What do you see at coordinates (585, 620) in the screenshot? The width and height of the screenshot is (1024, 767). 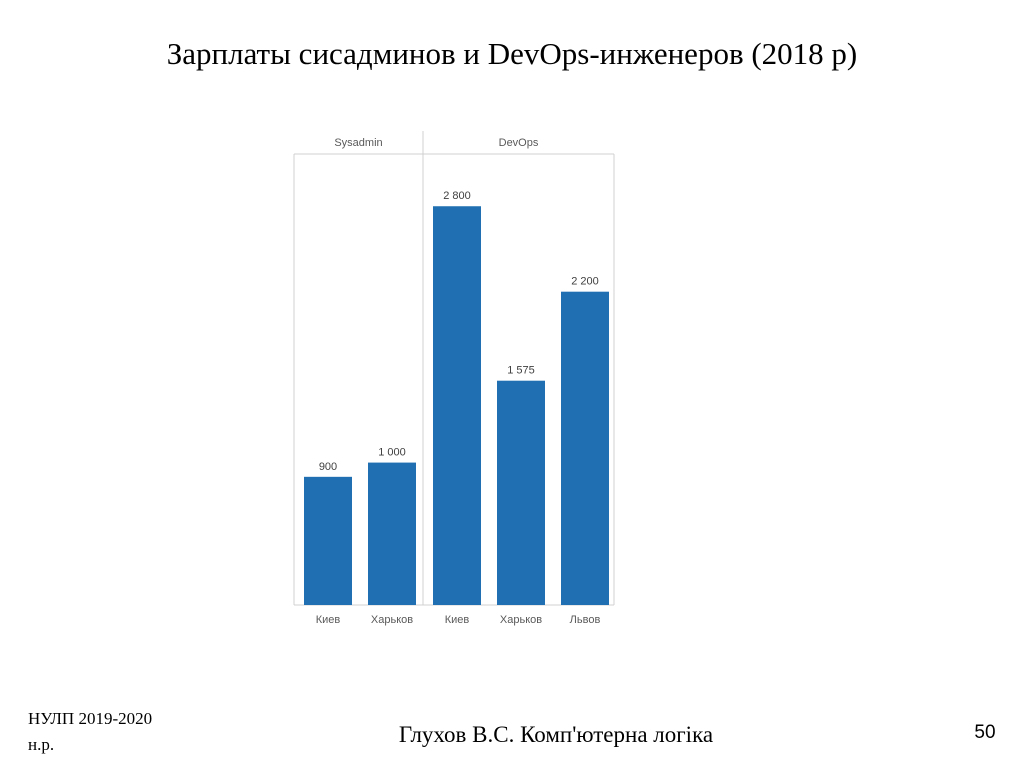 I see `category-label: Львов` at bounding box center [585, 620].